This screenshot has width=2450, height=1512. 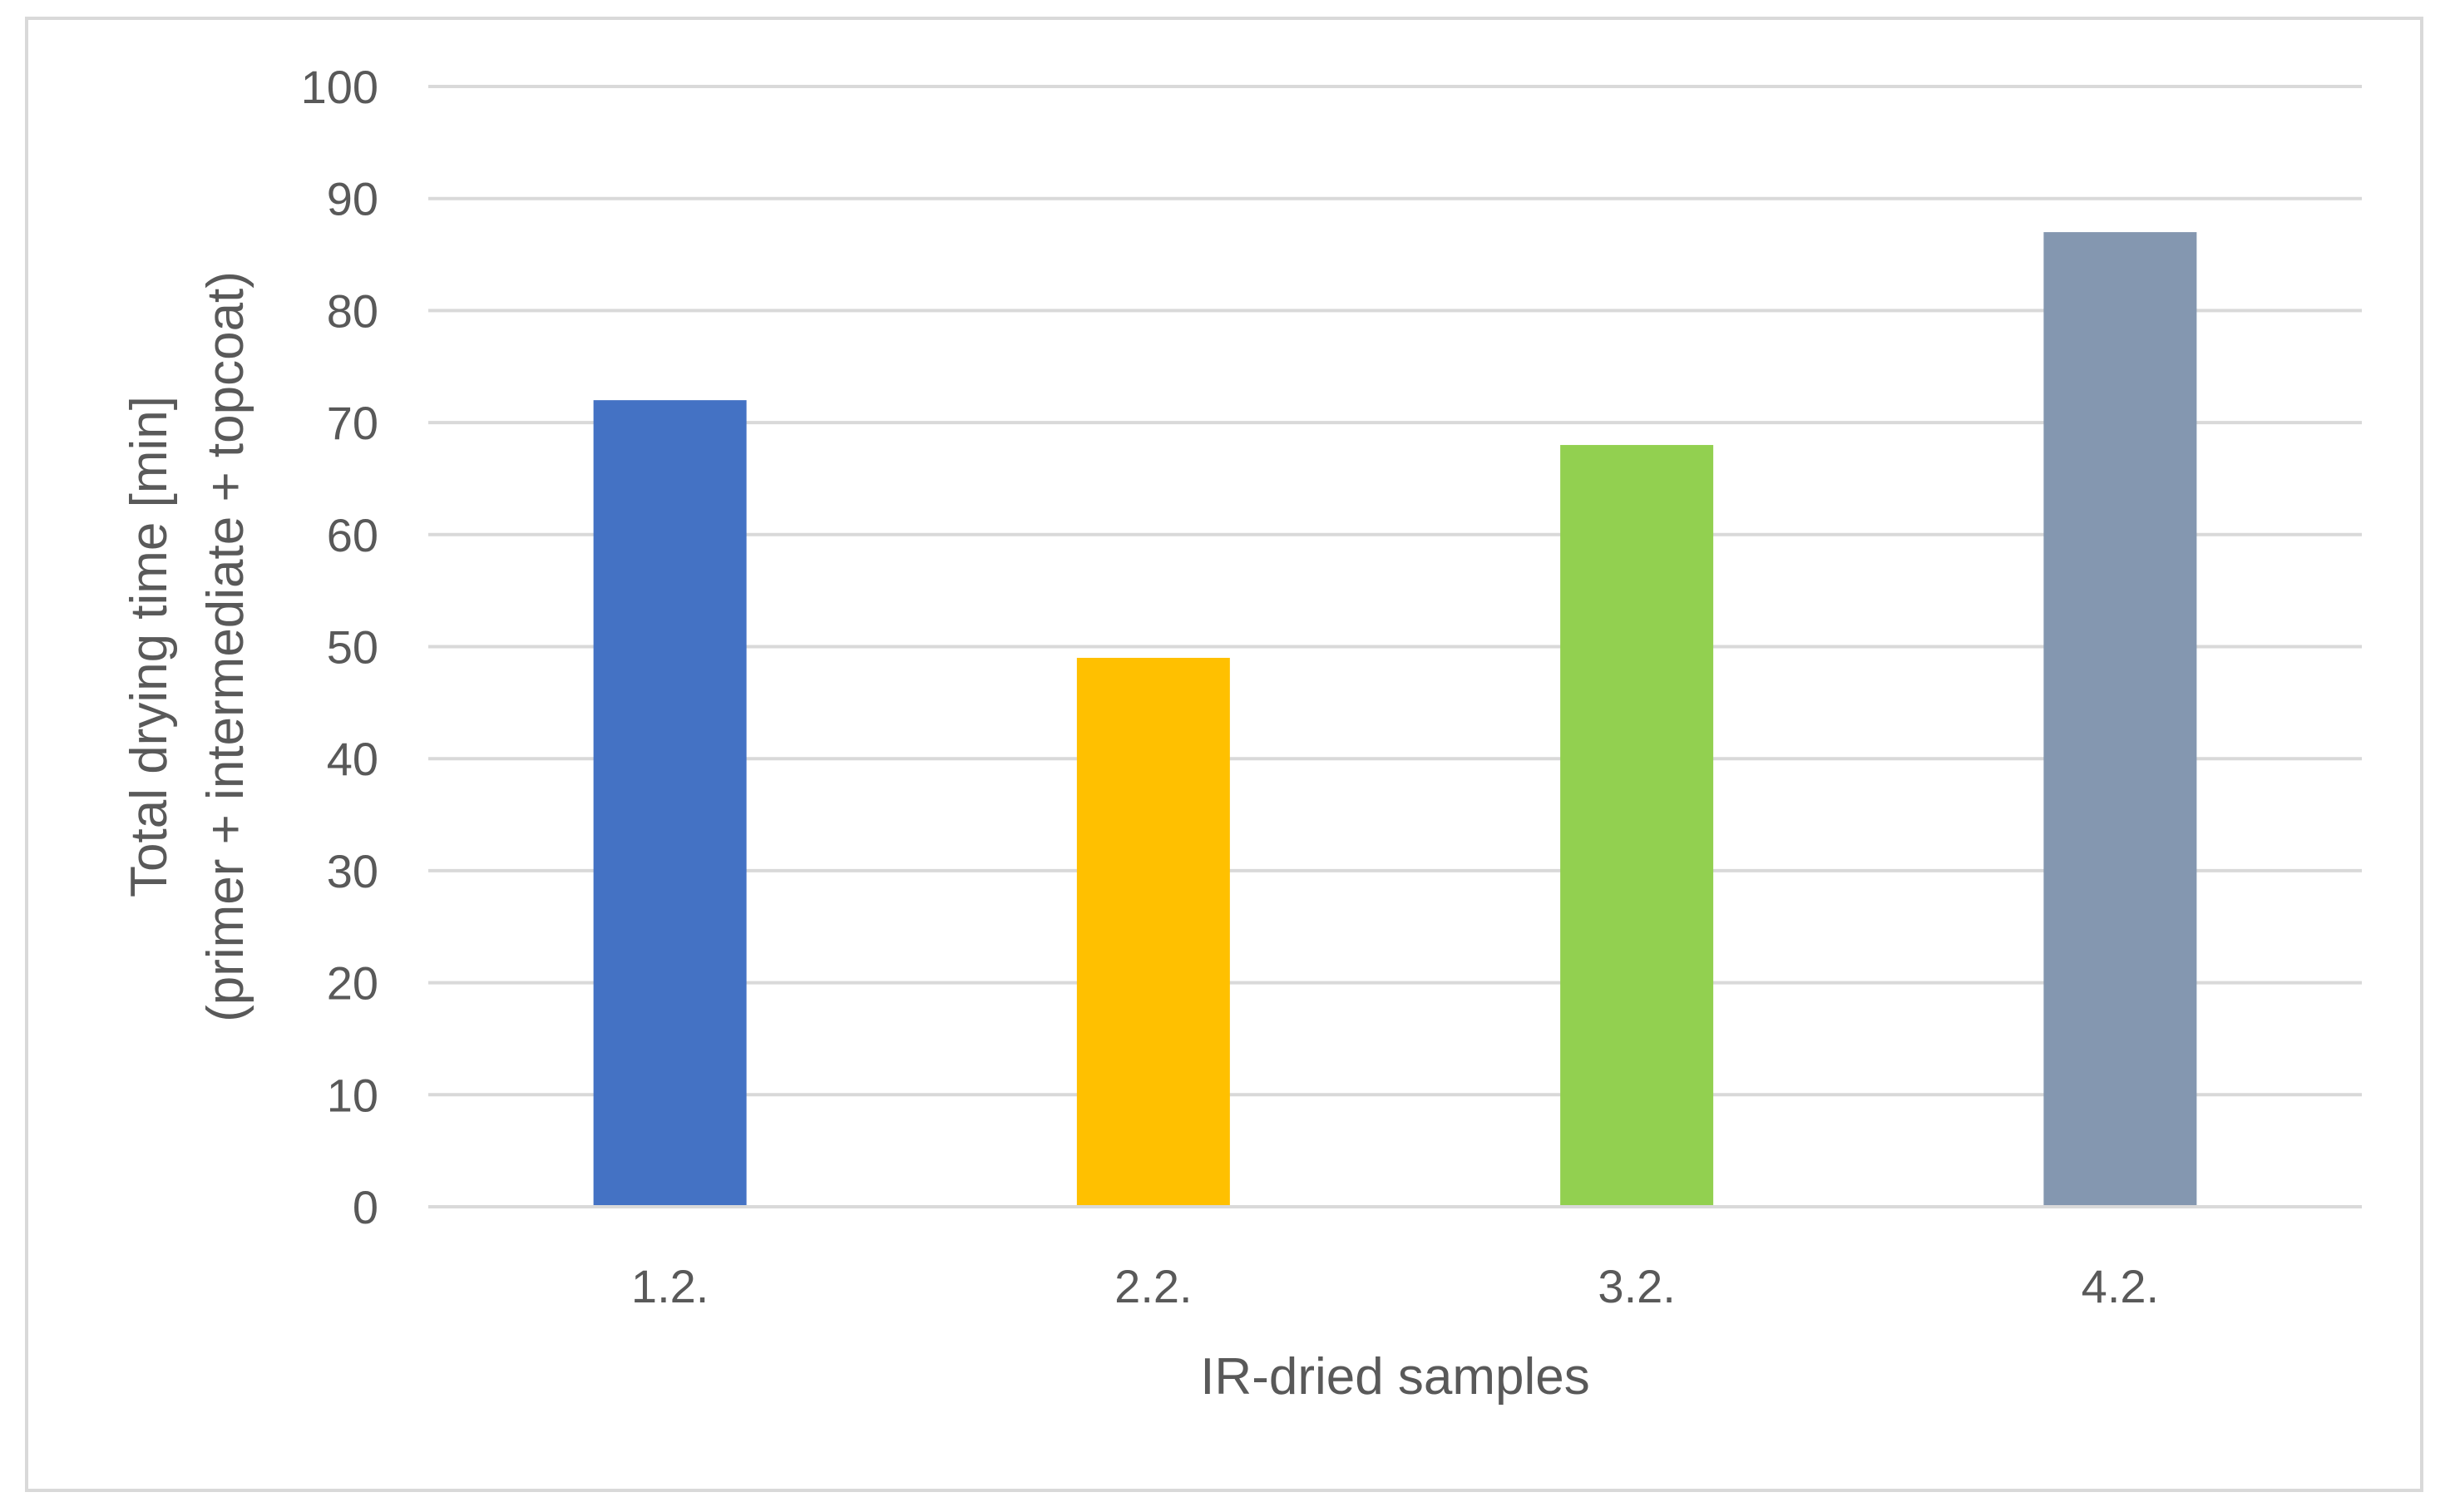 I want to click on x-axis-title: IR-dried samples, so click(x=1395, y=1377).